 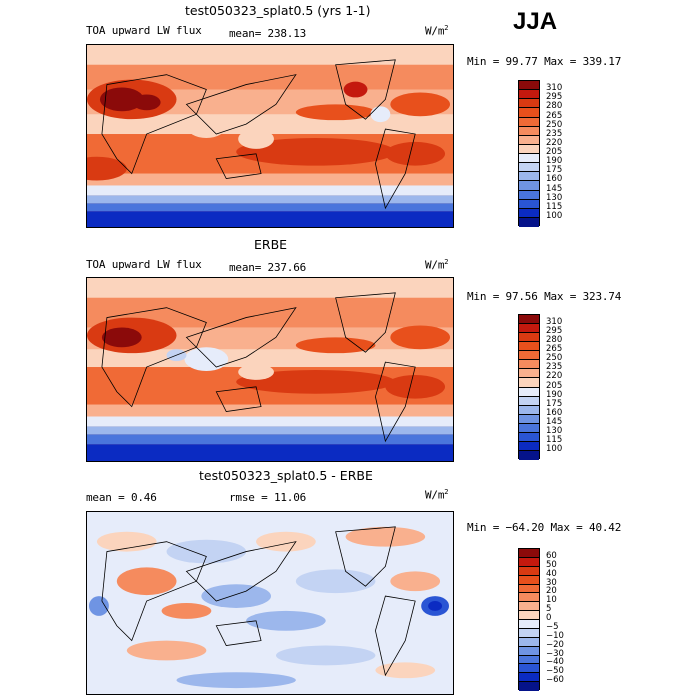 I want to click on panel3-map, so click(x=270, y=603).